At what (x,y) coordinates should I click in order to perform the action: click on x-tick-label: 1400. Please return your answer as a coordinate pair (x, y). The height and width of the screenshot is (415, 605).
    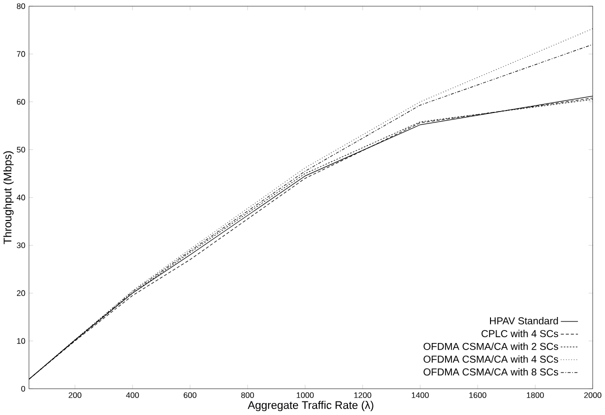
    Looking at the image, I should click on (420, 395).